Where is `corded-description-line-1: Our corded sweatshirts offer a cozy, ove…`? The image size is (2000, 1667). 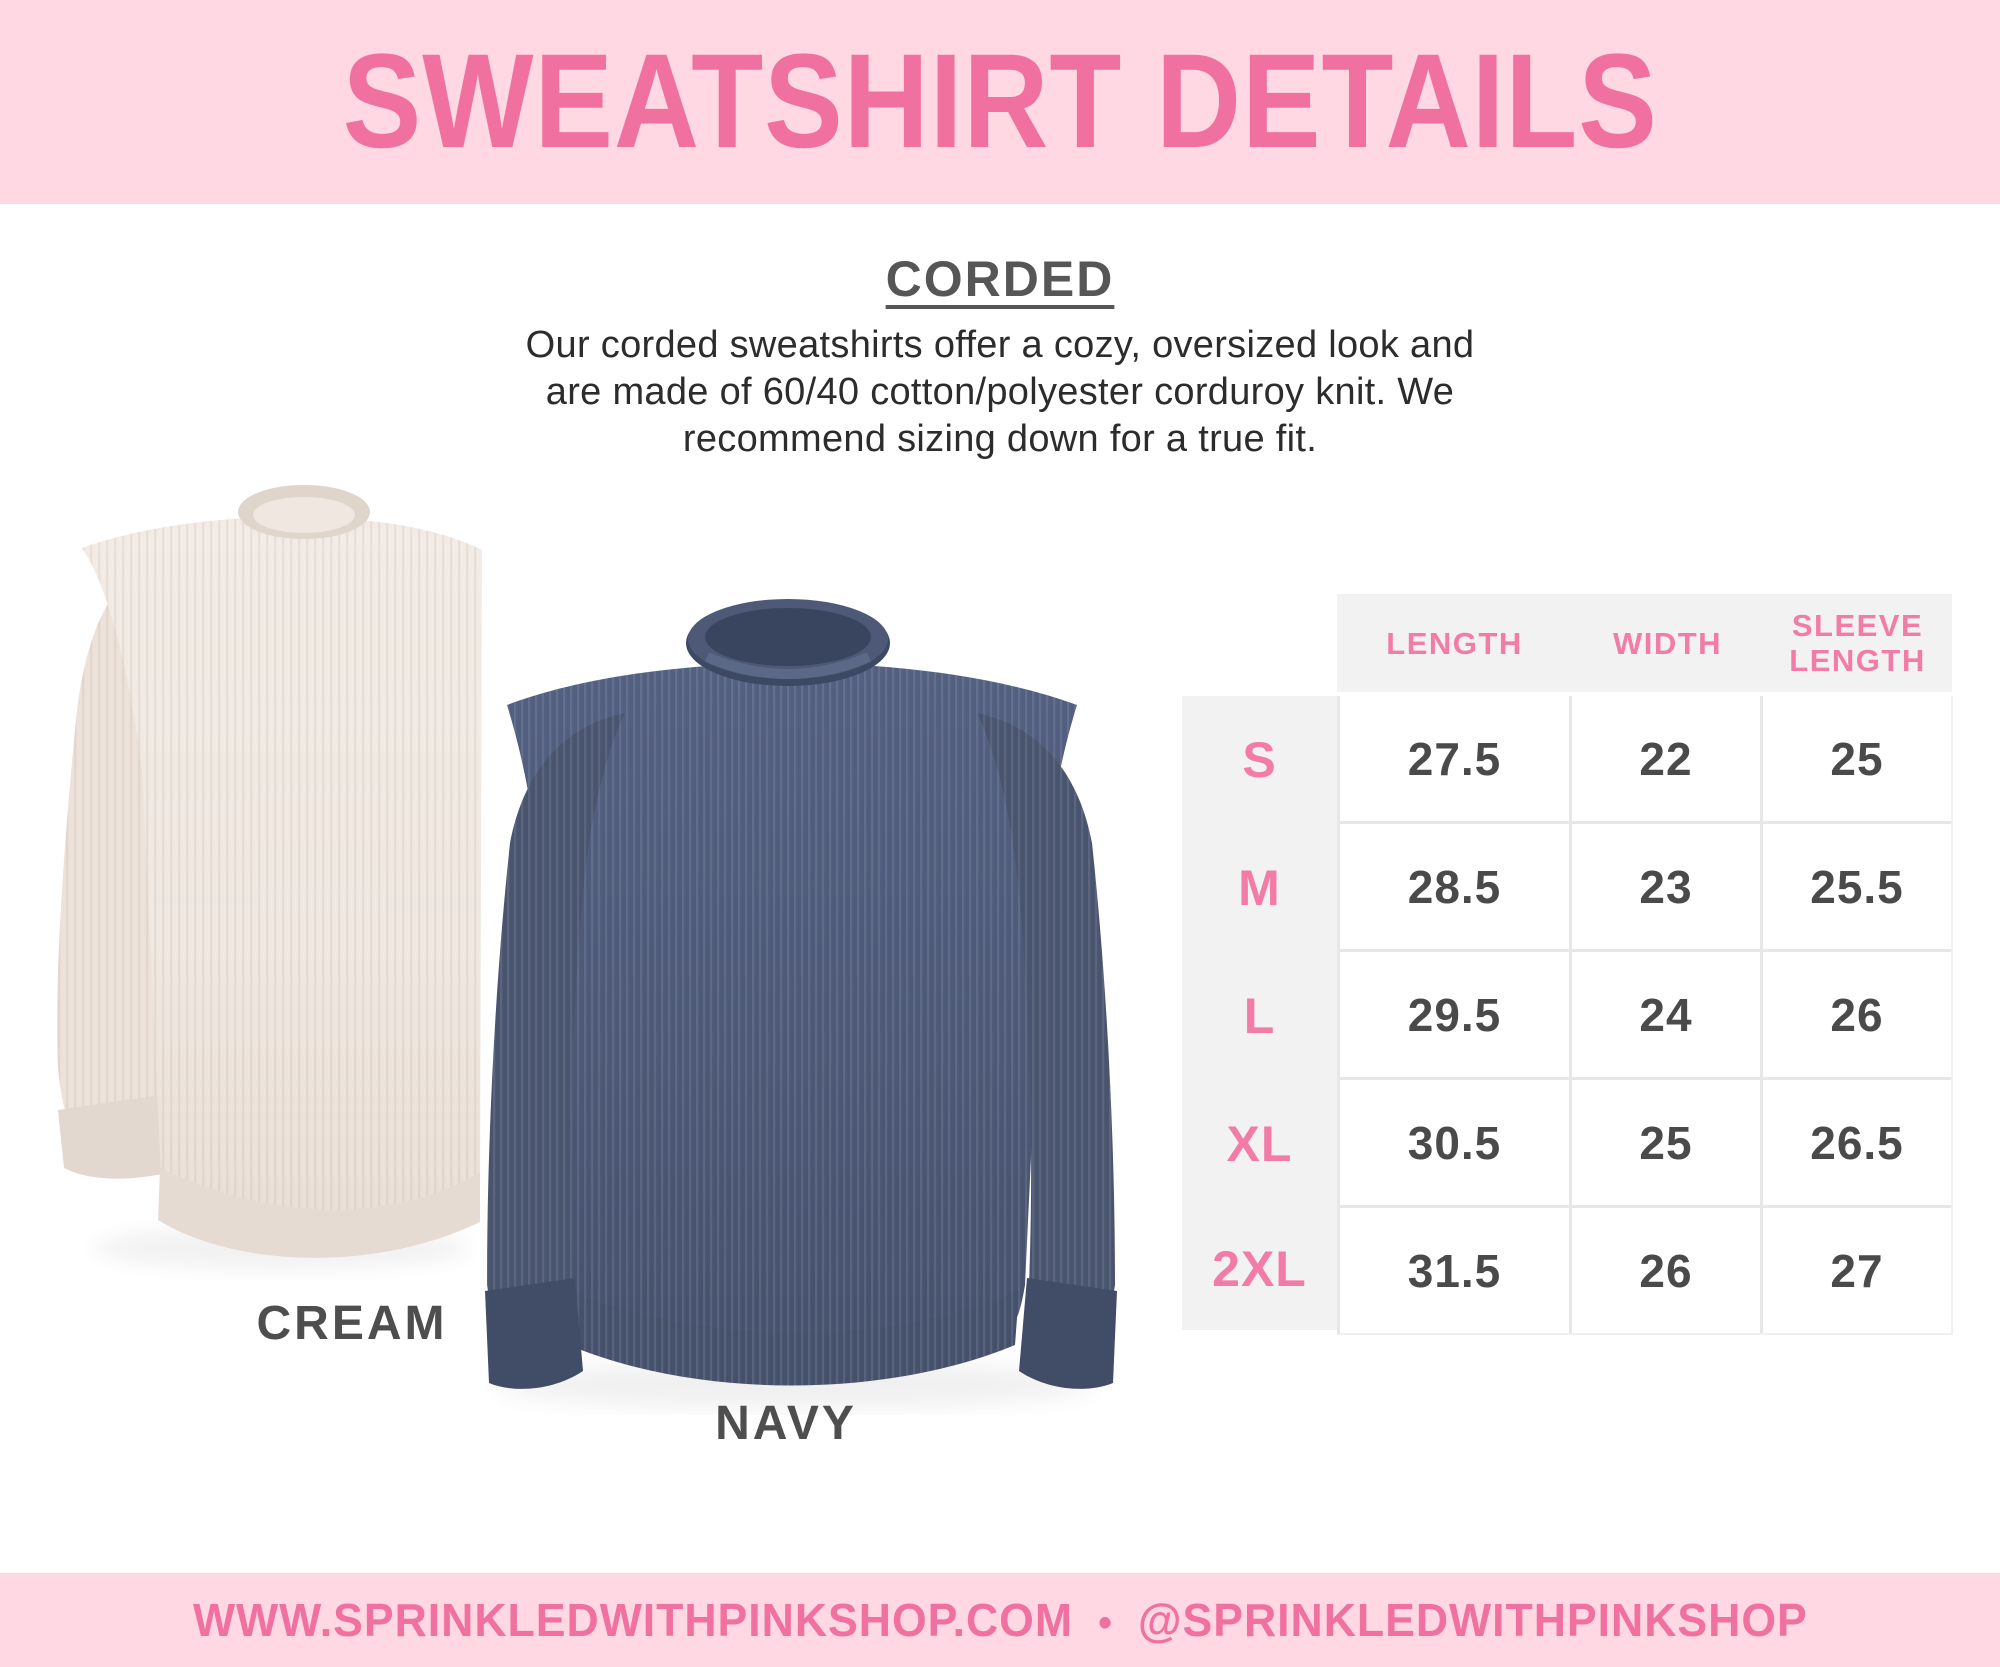
corded-description-line-1: Our corded sweatshirts offer a cozy, ove… is located at coordinates (1000, 345).